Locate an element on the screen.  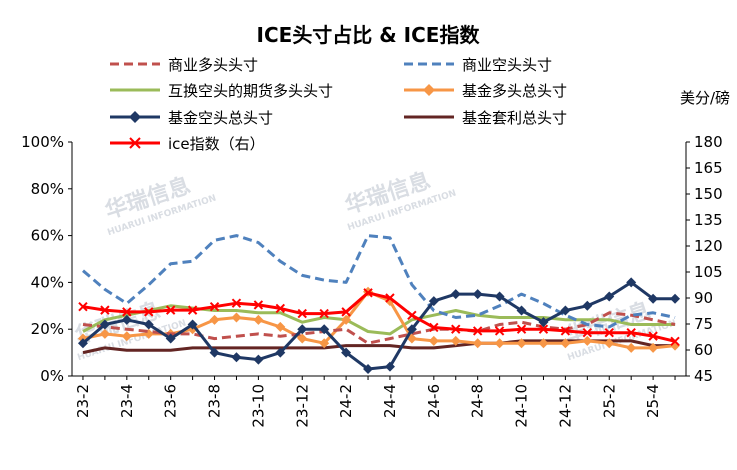
left-tick-label: 80% is located at coordinates (47, 189).